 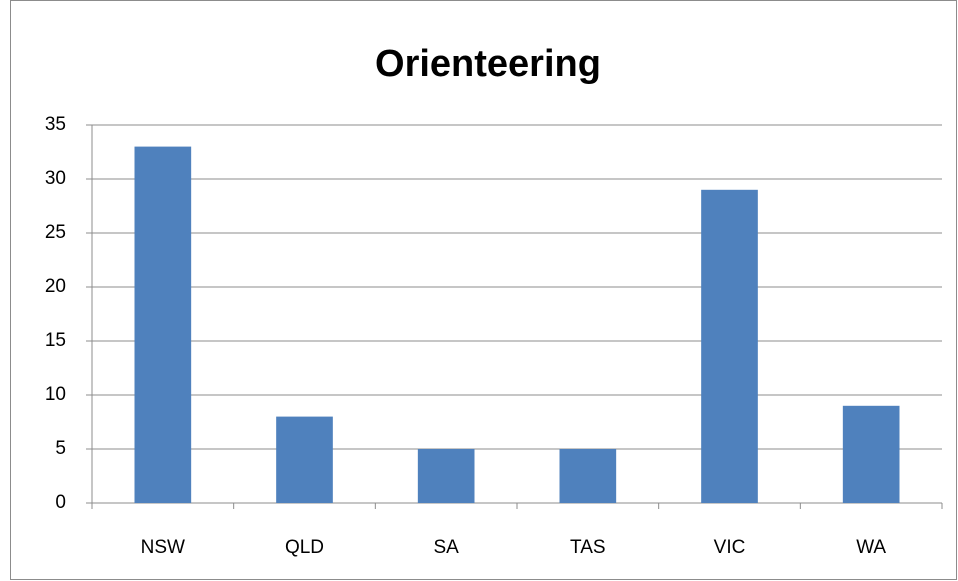 What do you see at coordinates (304, 547) in the screenshot?
I see `x-tick-label: QLD` at bounding box center [304, 547].